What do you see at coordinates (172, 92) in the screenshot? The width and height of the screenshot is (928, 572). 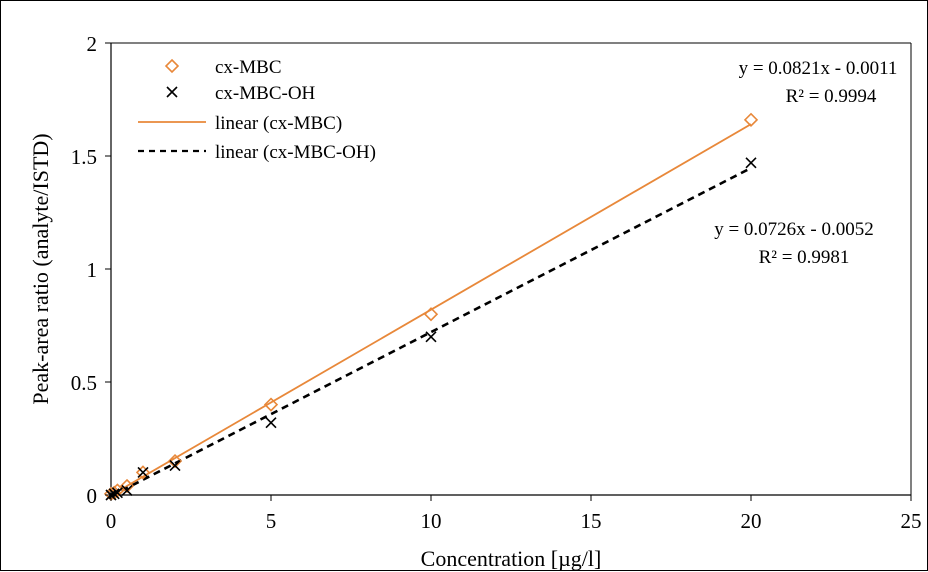 I see `legend-marker-x` at bounding box center [172, 92].